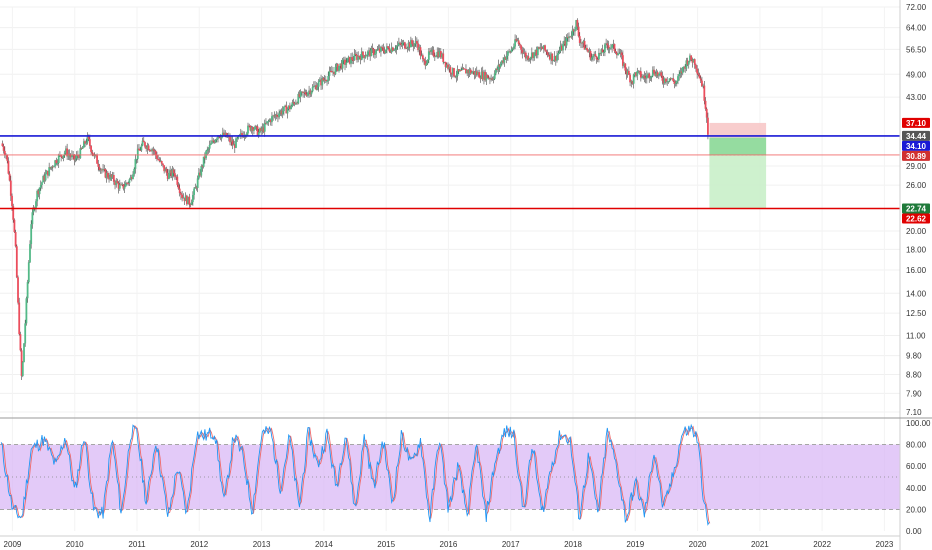 The image size is (932, 550). I want to click on horizontal-lines, so click(450, 172).